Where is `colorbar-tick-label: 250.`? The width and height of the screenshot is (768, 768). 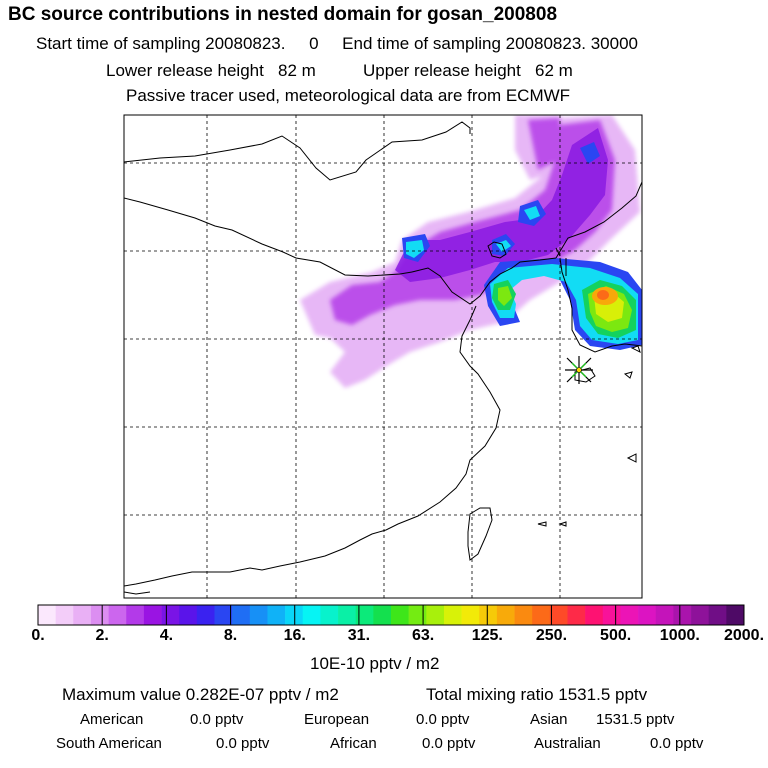 colorbar-tick-label: 250. is located at coordinates (551, 635).